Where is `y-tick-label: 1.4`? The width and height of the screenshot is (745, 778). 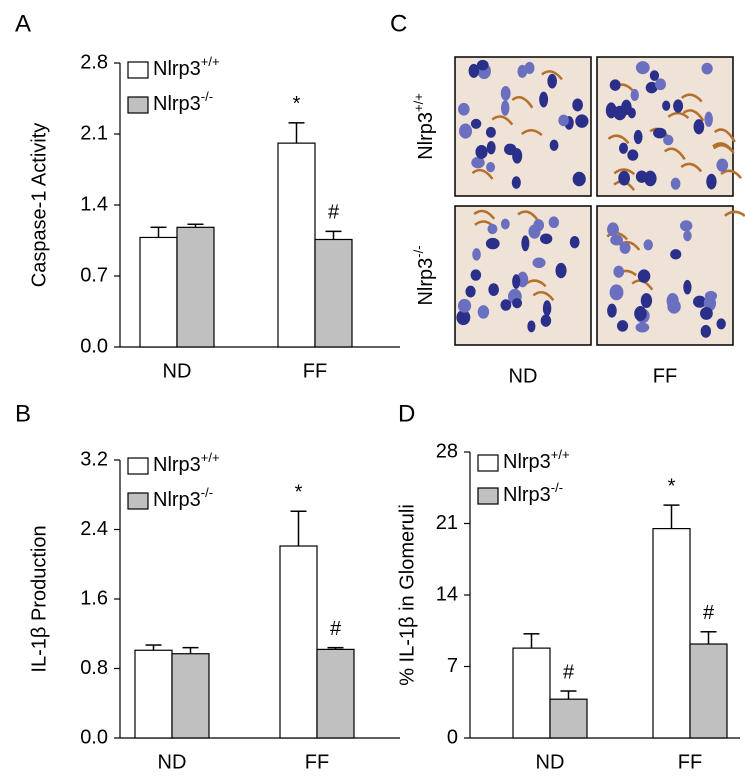
y-tick-label: 1.4 is located at coordinates (94, 204).